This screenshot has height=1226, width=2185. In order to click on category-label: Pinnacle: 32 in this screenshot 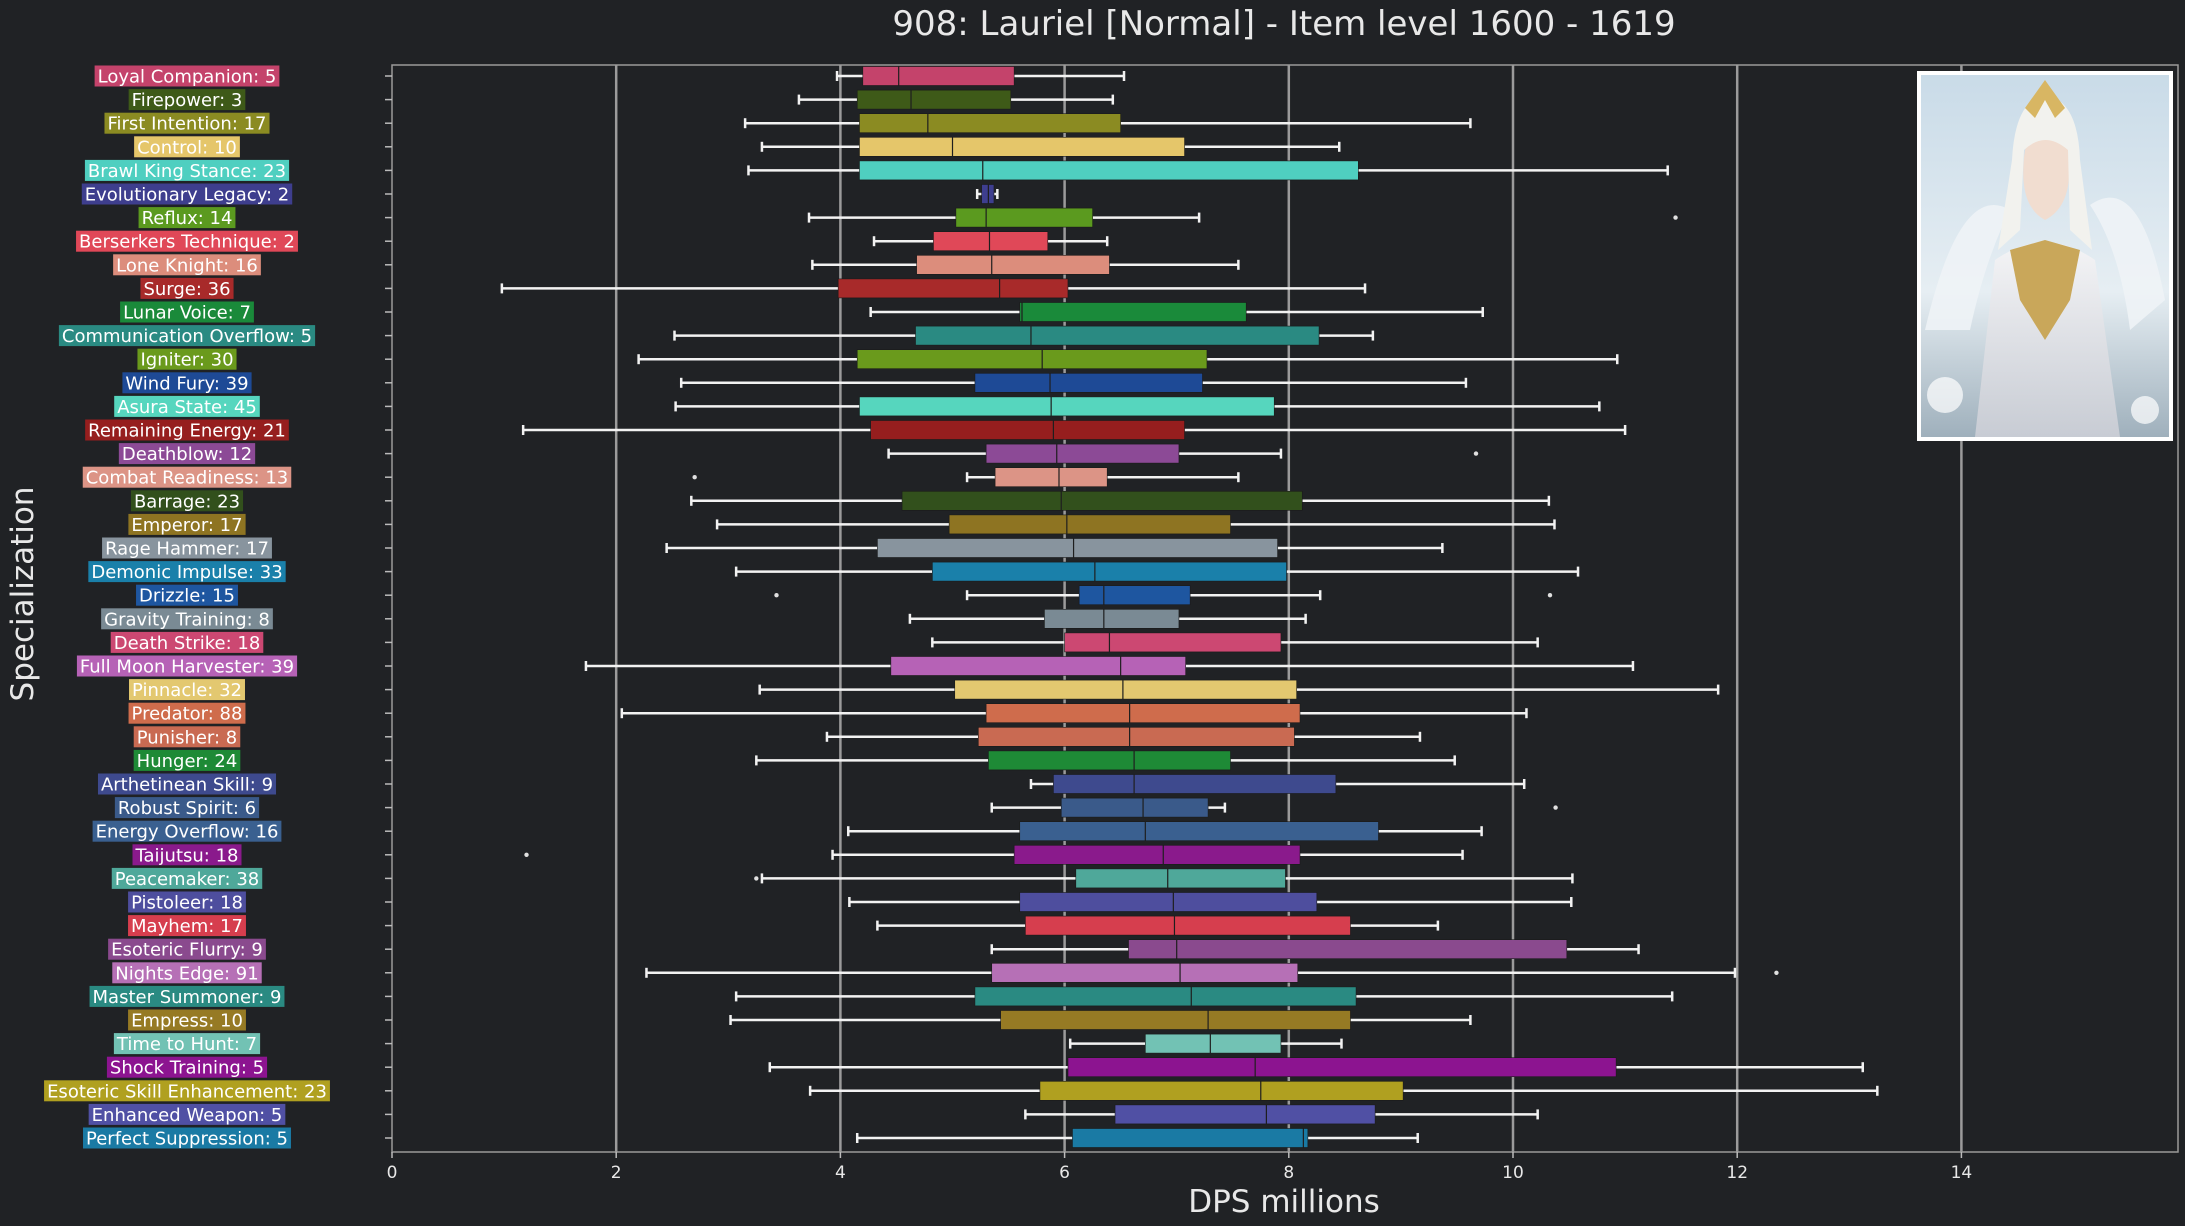, I will do `click(187, 690)`.